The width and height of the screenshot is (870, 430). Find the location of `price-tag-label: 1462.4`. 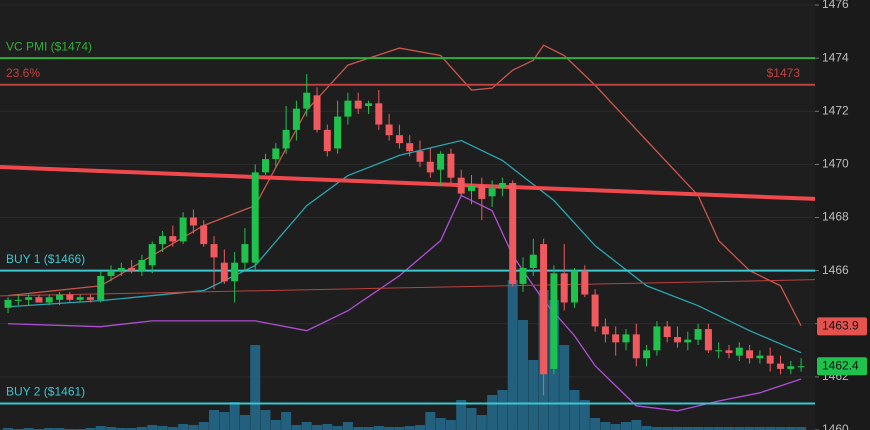

price-tag-label: 1462.4 is located at coordinates (840, 365).